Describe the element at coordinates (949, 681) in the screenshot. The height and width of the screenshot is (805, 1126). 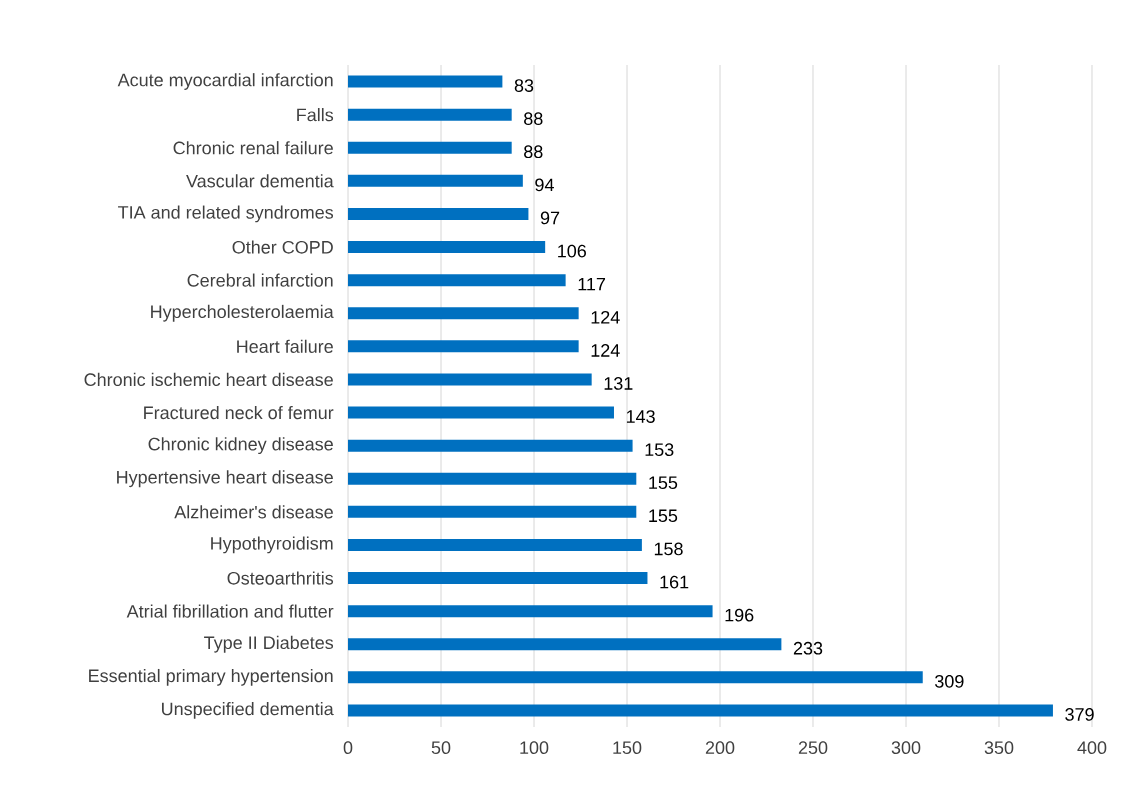
I see `data-label: 309` at that location.